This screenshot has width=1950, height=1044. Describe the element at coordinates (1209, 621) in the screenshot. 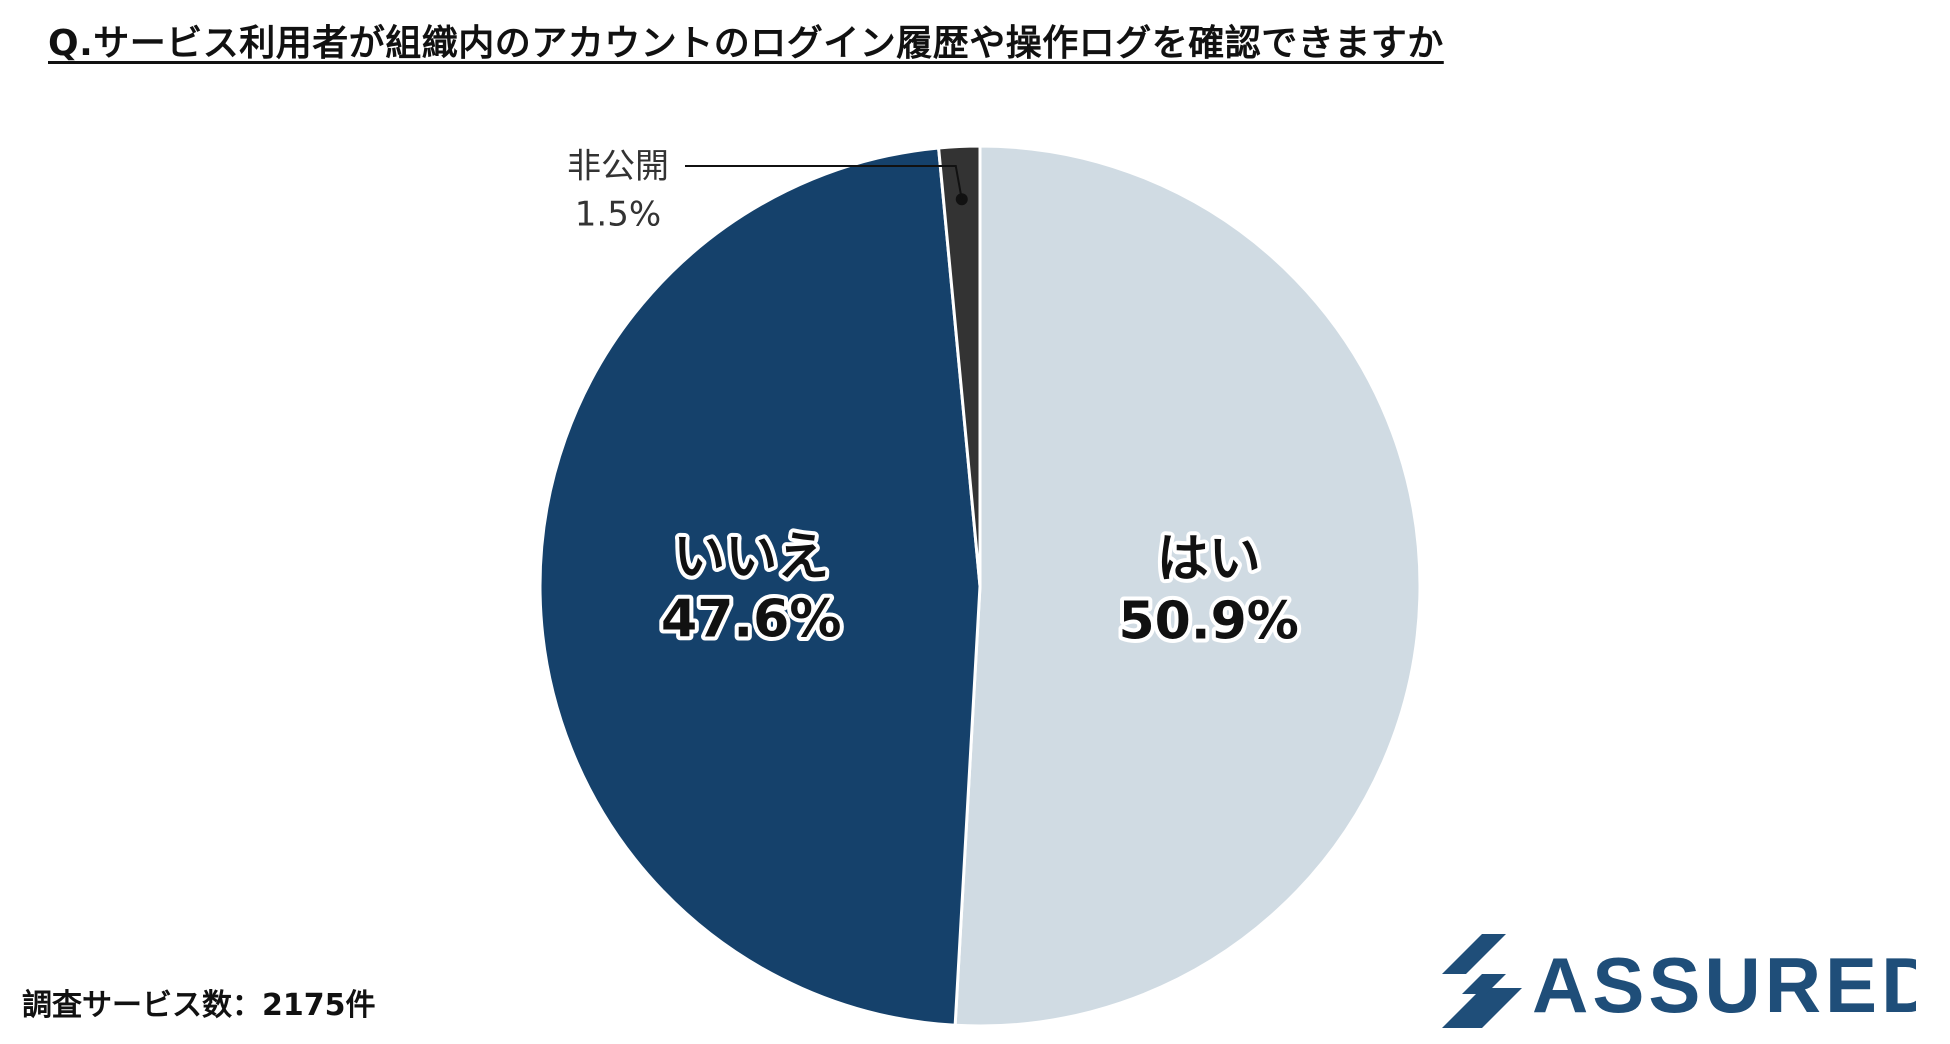

I see `slice-value-0: 50.9%` at that location.